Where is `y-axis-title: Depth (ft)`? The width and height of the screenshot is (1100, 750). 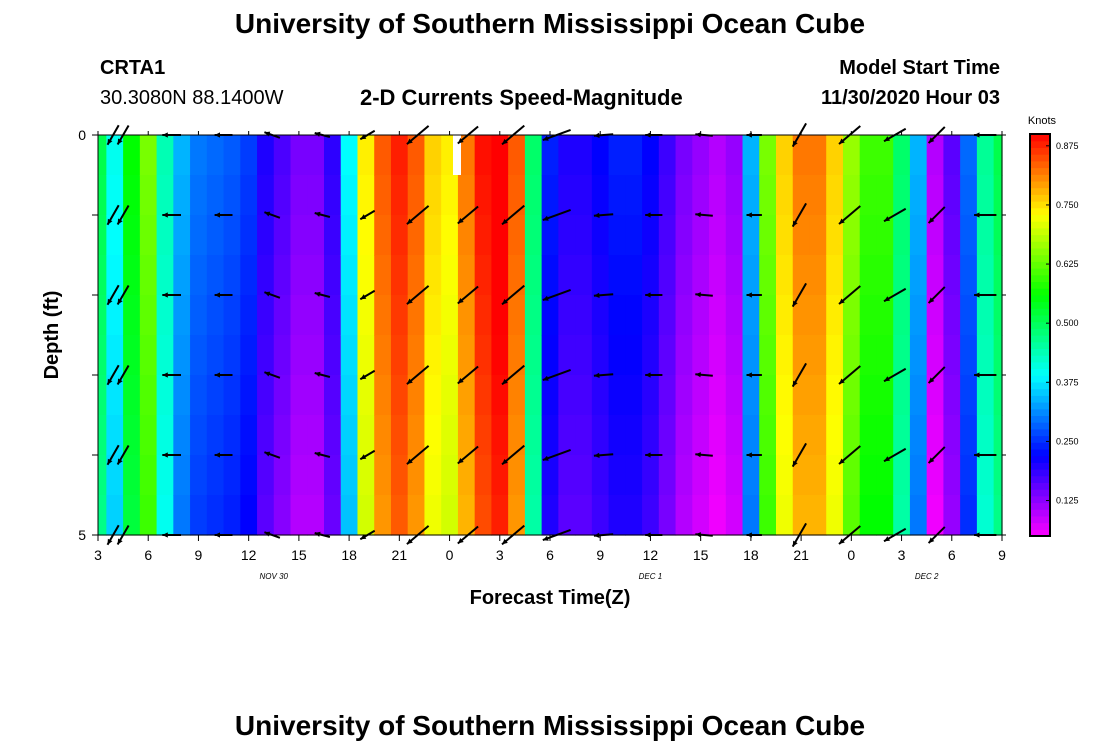 y-axis-title: Depth (ft) is located at coordinates (52, 335).